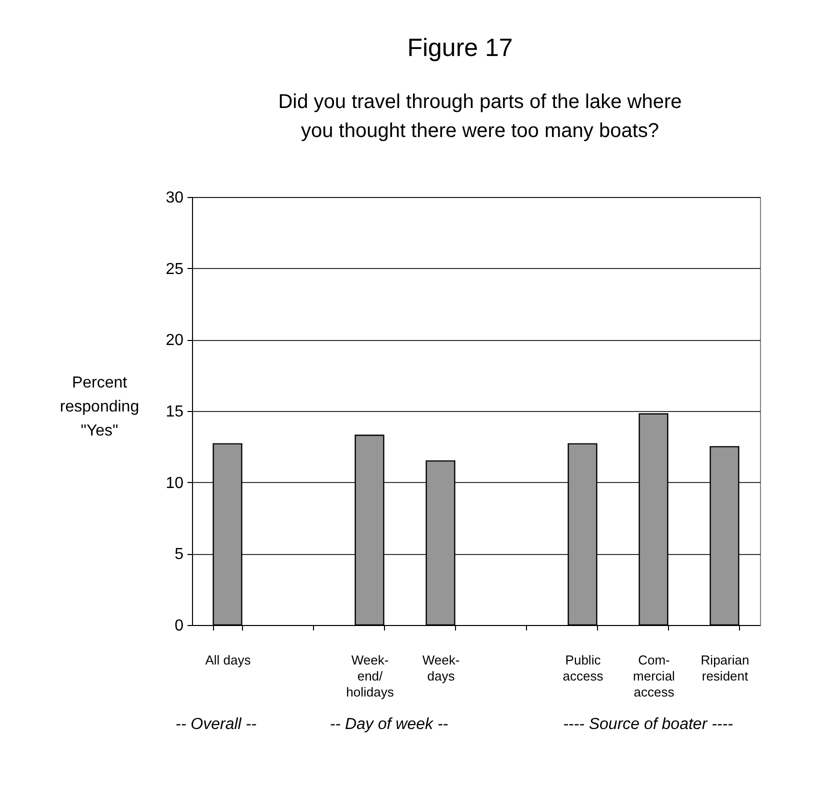 The width and height of the screenshot is (817, 789). What do you see at coordinates (175, 341) in the screenshot?
I see `y-tick-label: 20` at bounding box center [175, 341].